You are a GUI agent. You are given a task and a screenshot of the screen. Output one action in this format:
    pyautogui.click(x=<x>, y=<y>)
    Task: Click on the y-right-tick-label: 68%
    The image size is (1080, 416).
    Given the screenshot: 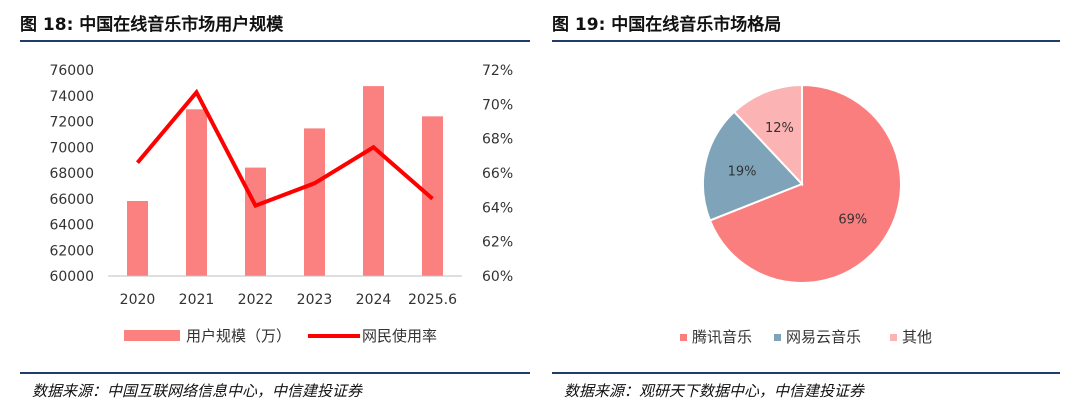 What is the action you would take?
    pyautogui.click(x=497, y=140)
    